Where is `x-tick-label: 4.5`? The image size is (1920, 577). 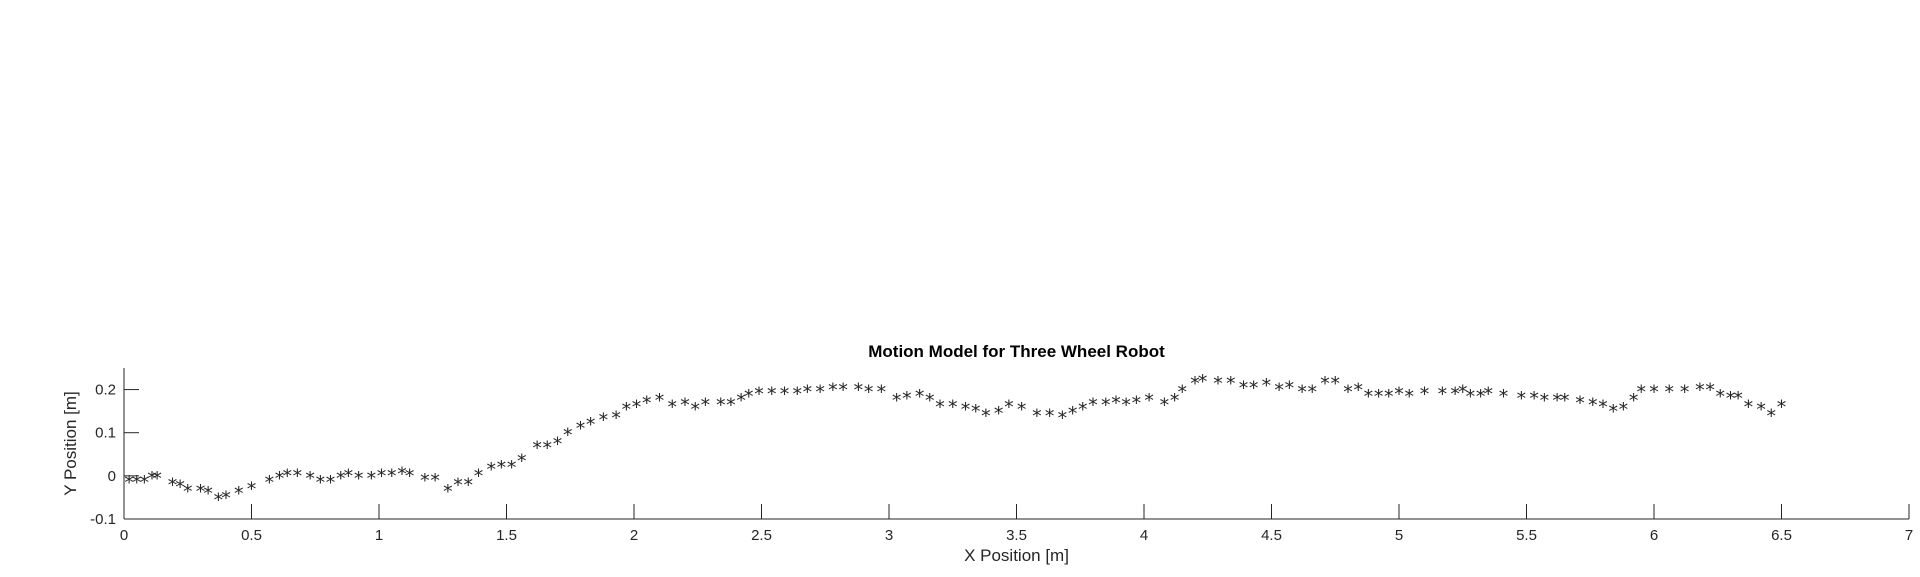
x-tick-label: 4.5 is located at coordinates (1271, 535).